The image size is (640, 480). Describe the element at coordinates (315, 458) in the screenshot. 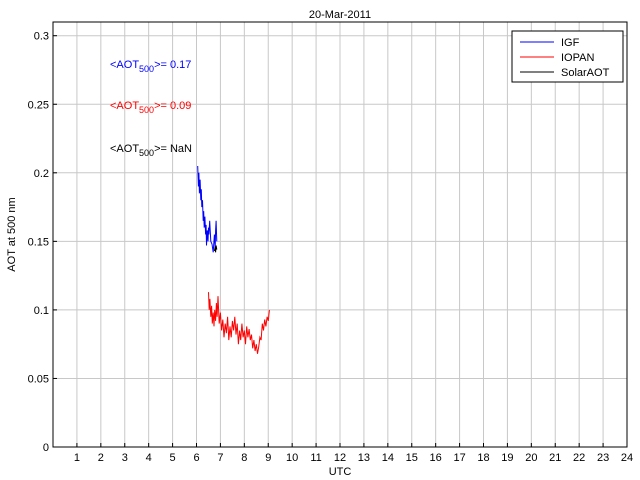

I see `x-tick-label: 11` at that location.